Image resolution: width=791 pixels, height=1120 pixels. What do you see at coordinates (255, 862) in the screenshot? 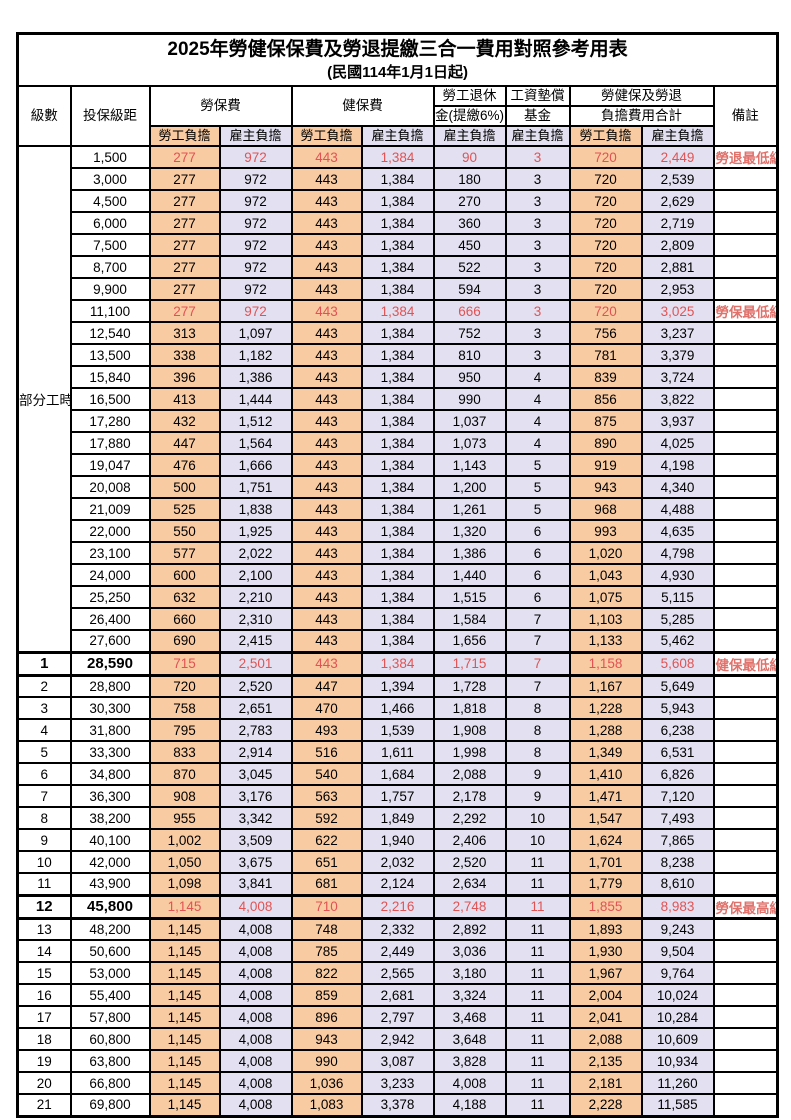
I see `fee-cell: 3,675` at bounding box center [255, 862].